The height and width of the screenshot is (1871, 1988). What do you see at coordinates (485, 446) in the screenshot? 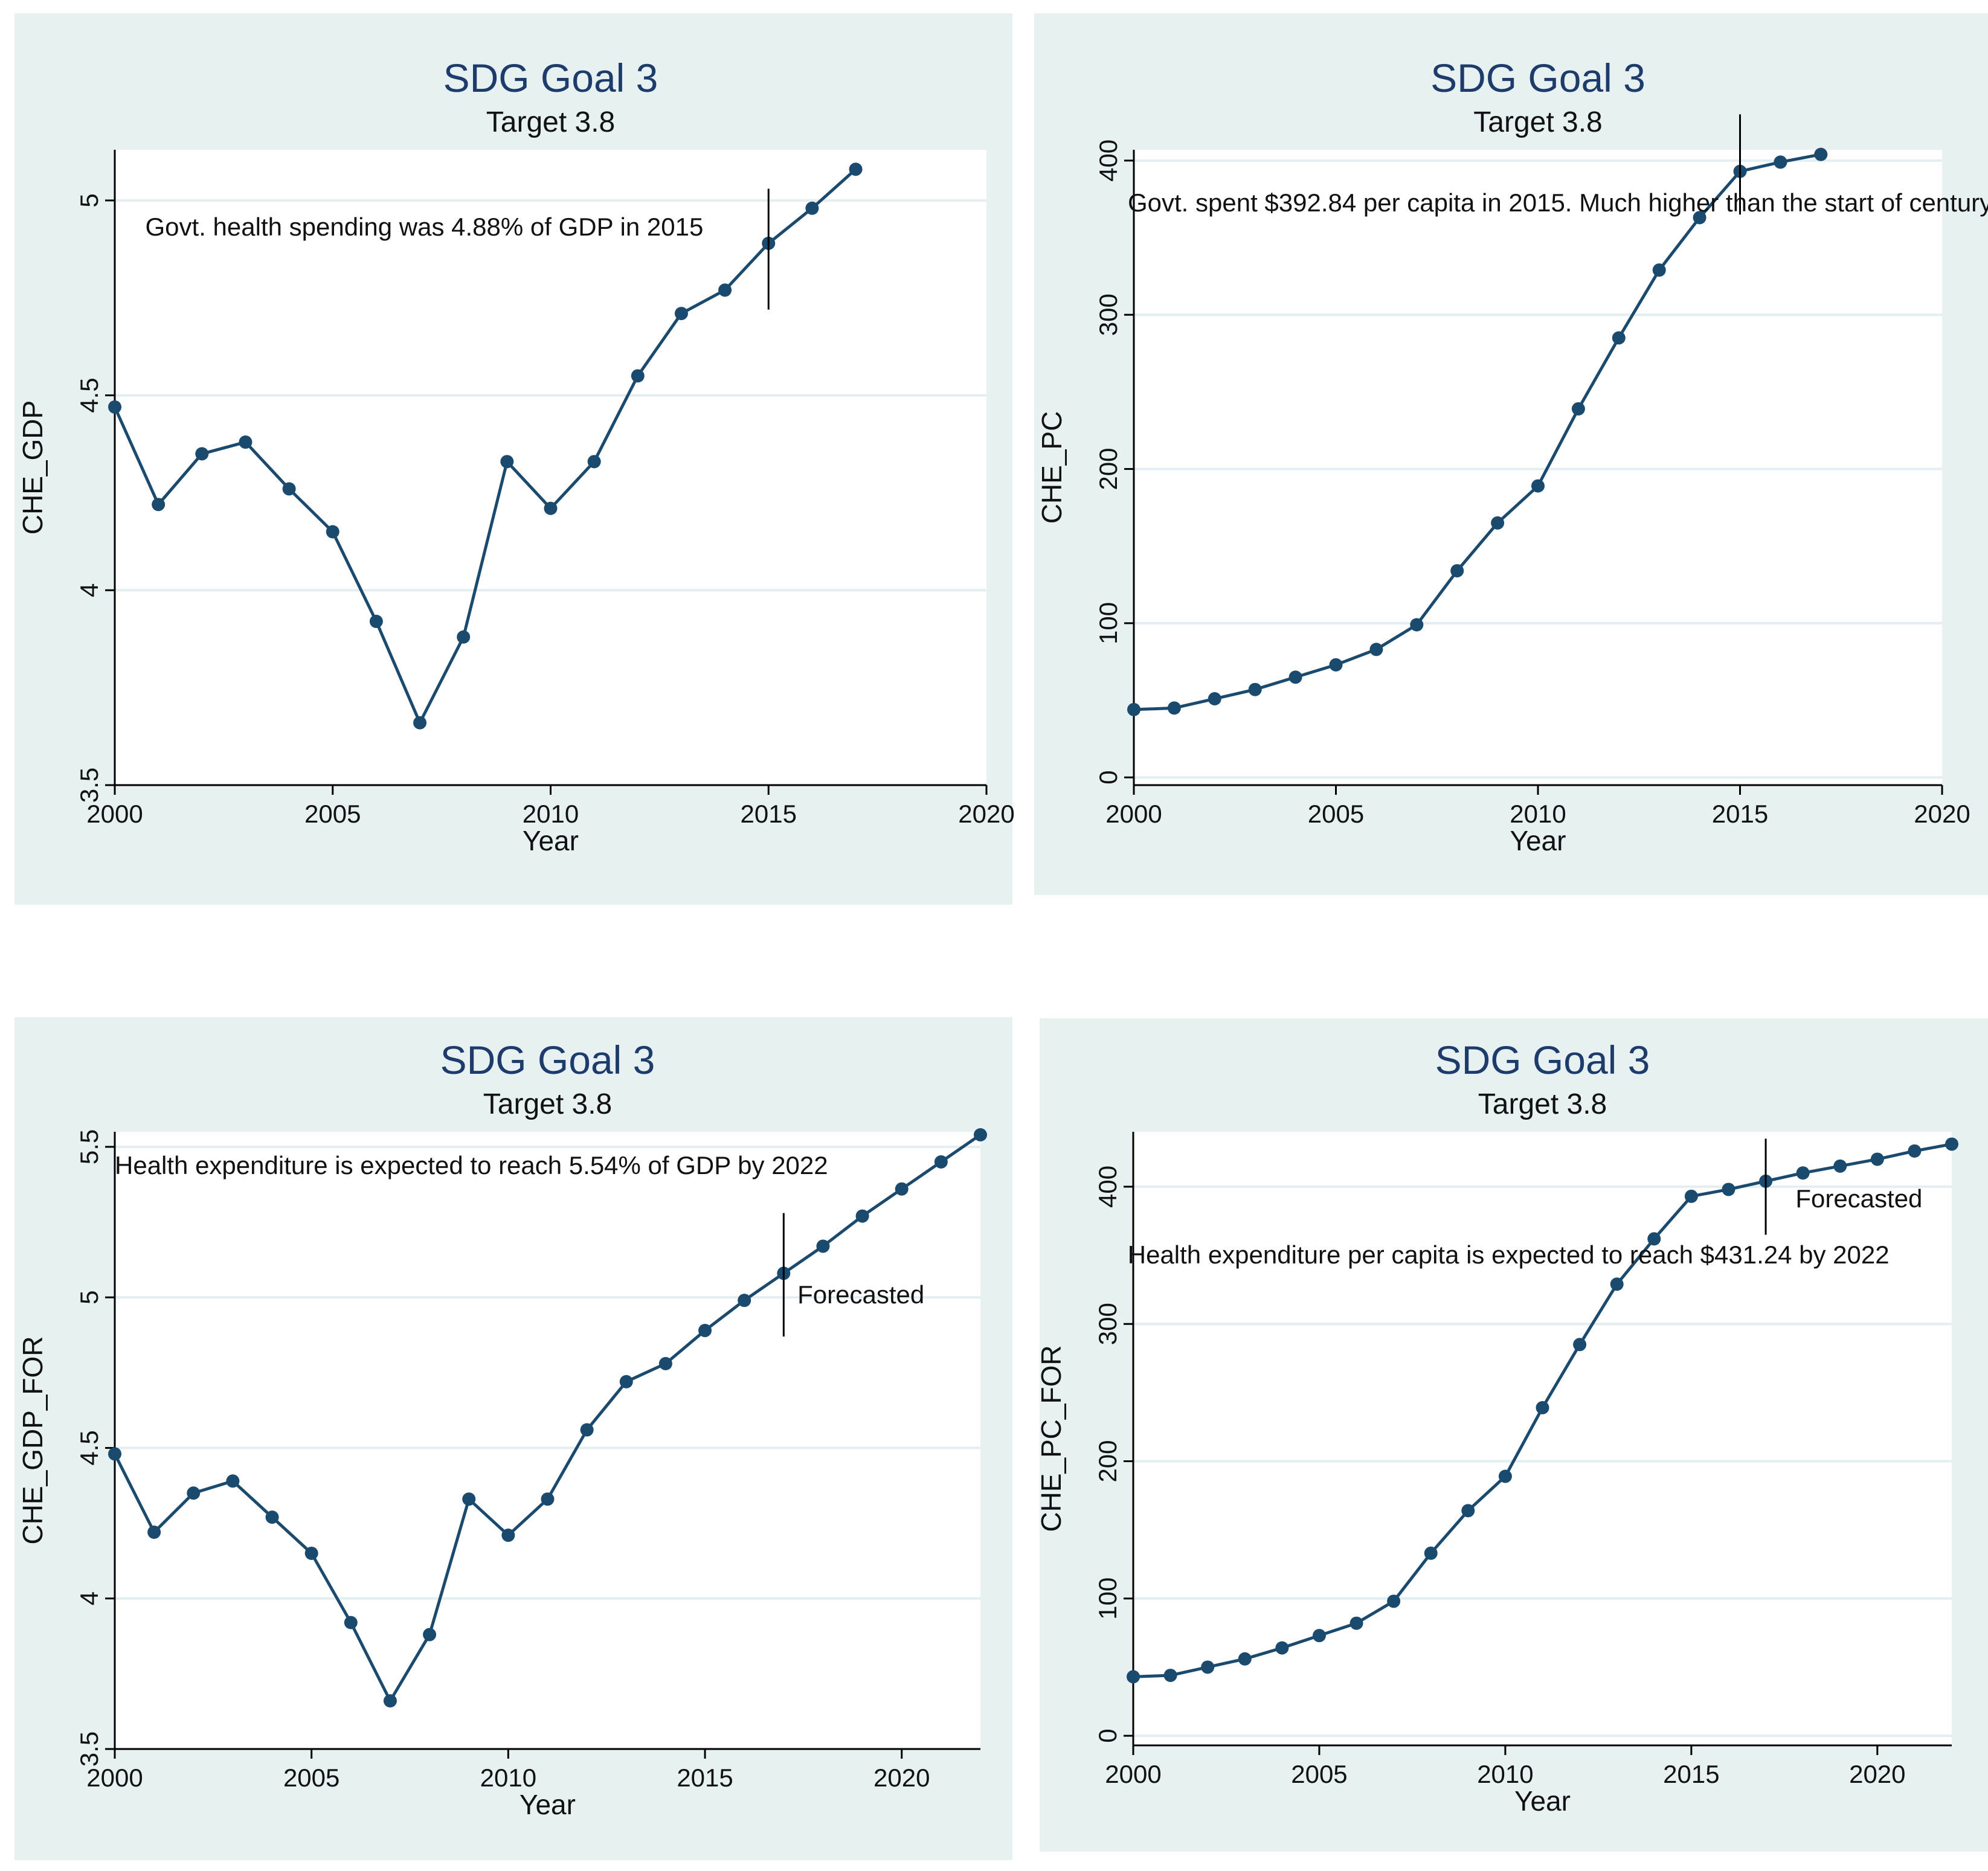
I see `chart-0-series-line` at bounding box center [485, 446].